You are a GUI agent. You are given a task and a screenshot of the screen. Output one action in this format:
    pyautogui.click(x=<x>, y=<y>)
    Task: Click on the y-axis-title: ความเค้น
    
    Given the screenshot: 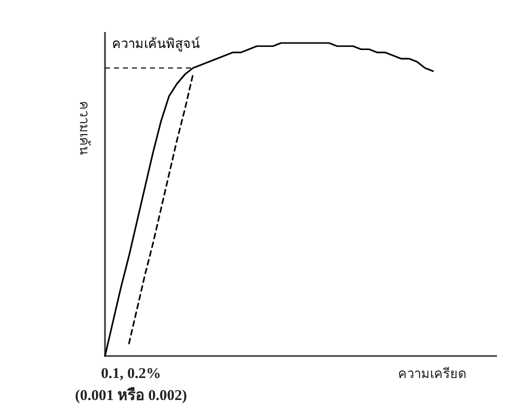 What is the action you would take?
    pyautogui.click(x=83, y=128)
    